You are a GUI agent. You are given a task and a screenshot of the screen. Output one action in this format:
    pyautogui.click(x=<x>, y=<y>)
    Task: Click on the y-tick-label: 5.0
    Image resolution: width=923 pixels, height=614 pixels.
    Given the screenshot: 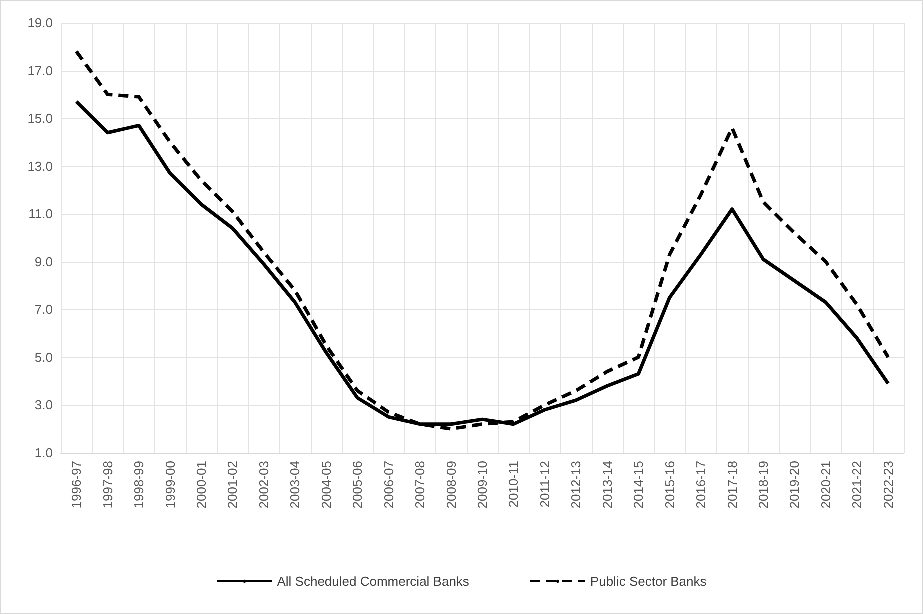 What is the action you would take?
    pyautogui.click(x=43, y=357)
    